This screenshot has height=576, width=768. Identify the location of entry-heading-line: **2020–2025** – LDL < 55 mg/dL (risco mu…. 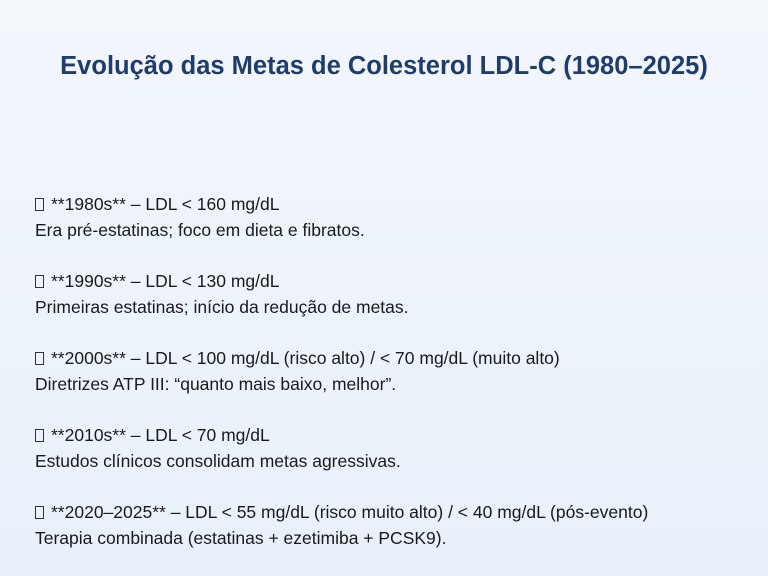
(395, 512).